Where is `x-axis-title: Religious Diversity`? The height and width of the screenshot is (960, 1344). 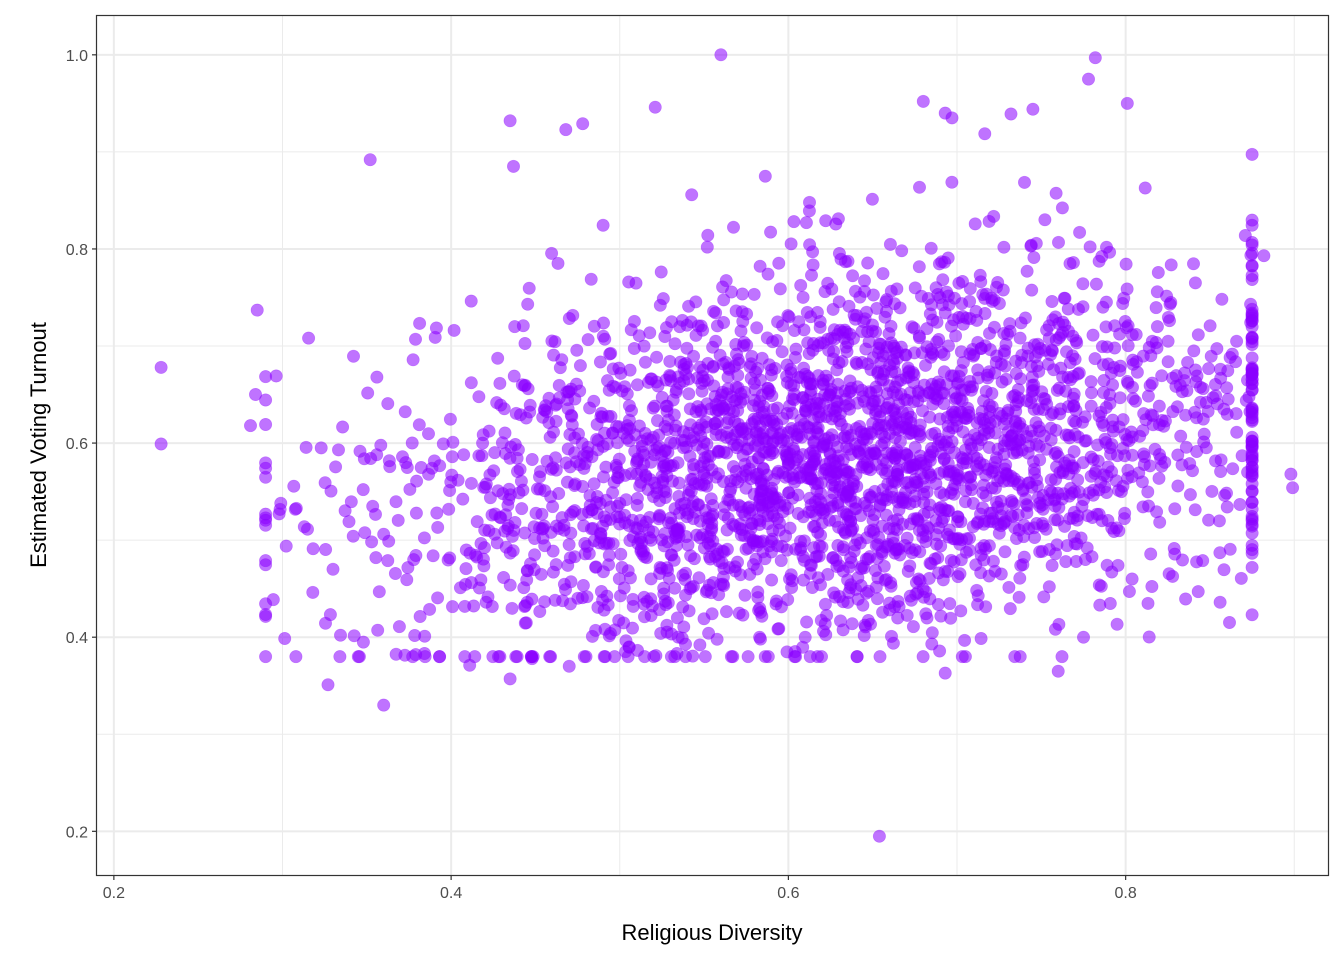 x-axis-title: Religious Diversity is located at coordinates (712, 932).